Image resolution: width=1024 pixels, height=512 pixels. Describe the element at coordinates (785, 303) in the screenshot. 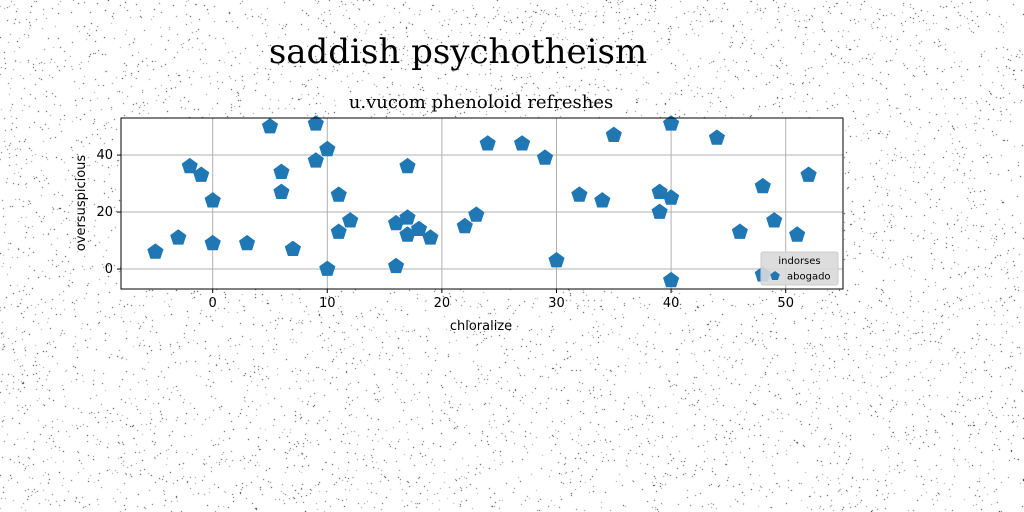

I see `x-tick-label: 50` at that location.